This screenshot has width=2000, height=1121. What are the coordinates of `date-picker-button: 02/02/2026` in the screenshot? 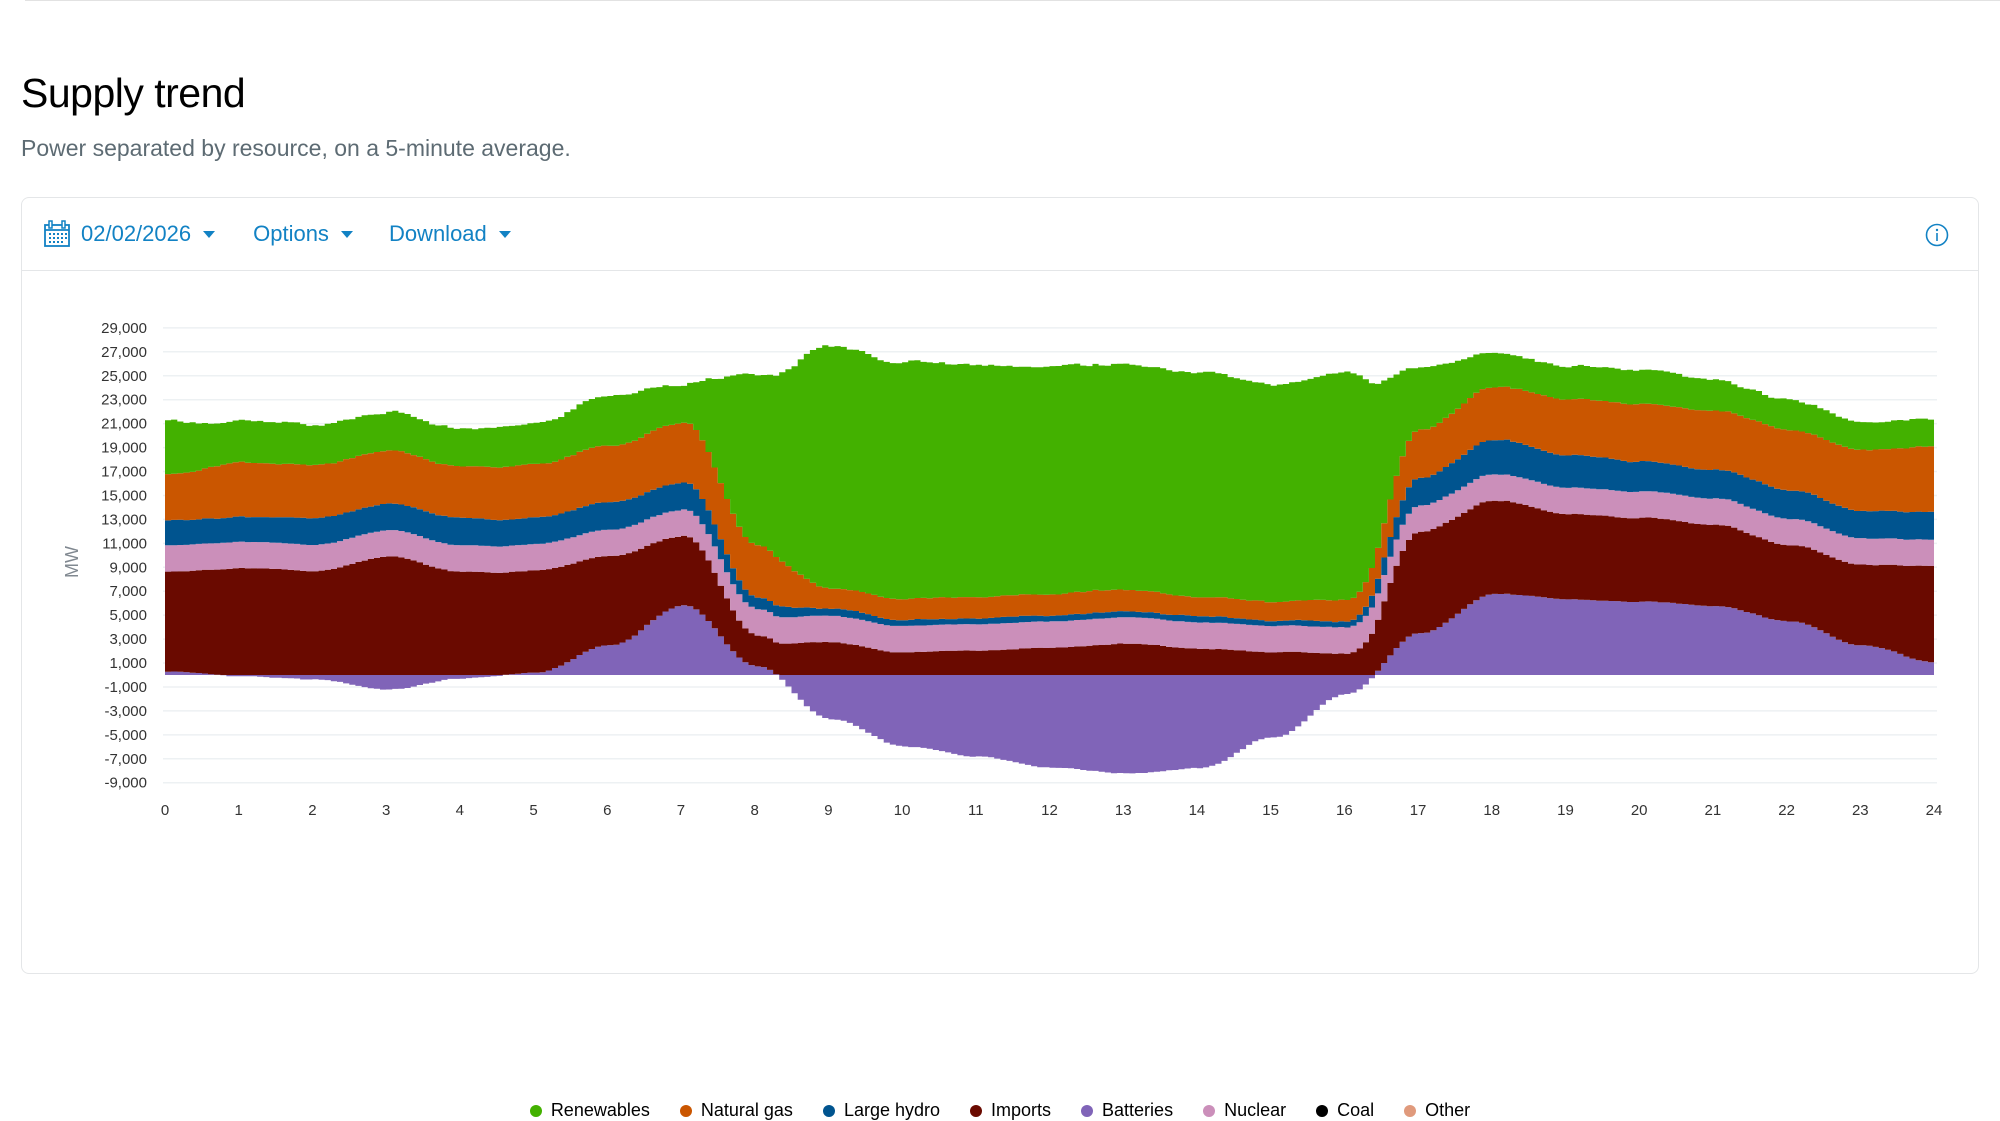 It's located at (129, 234).